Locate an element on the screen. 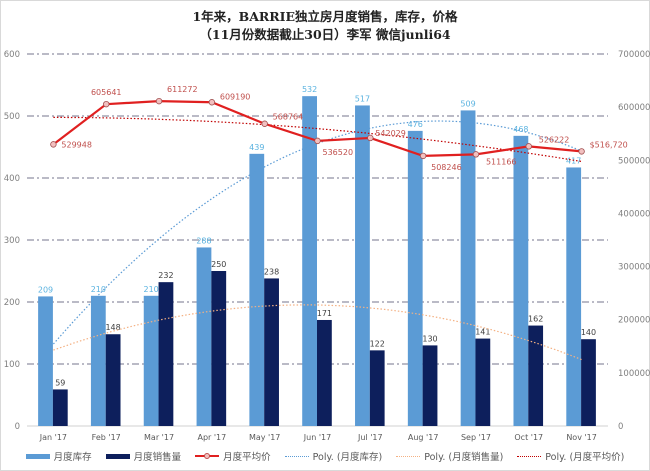 This screenshot has width=650, height=471. data-label-sales: 250 is located at coordinates (218, 264).